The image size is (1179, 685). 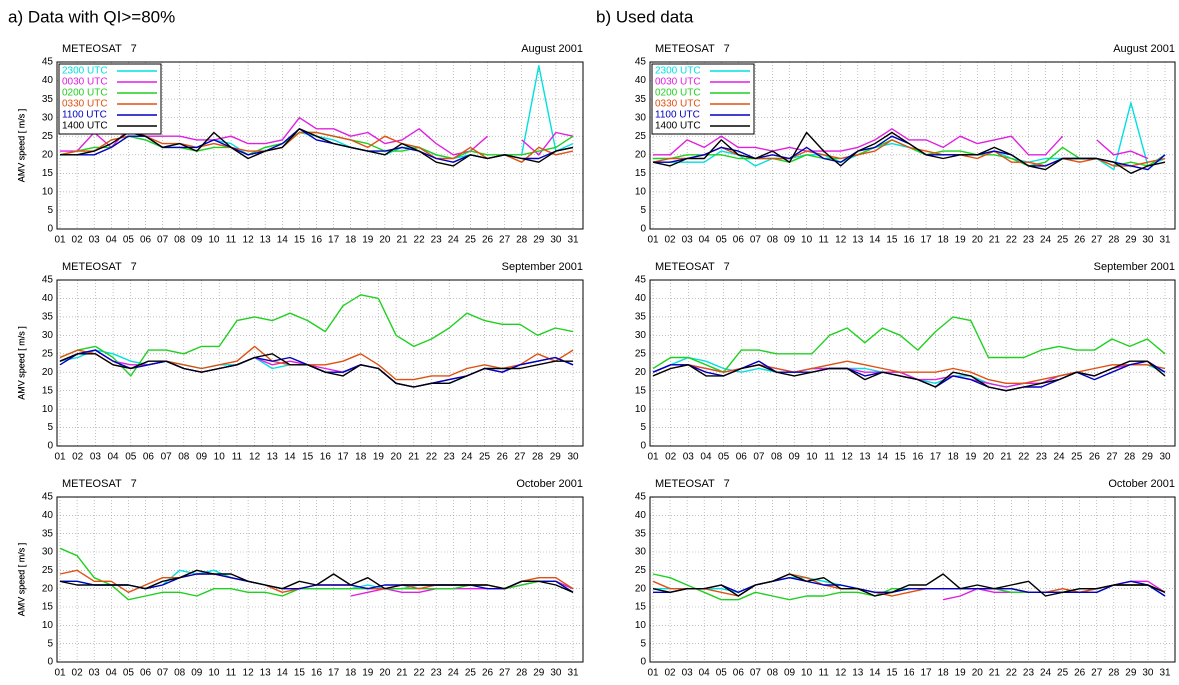 What do you see at coordinates (865, 457) in the screenshot?
I see `x-tick-label: 13` at bounding box center [865, 457].